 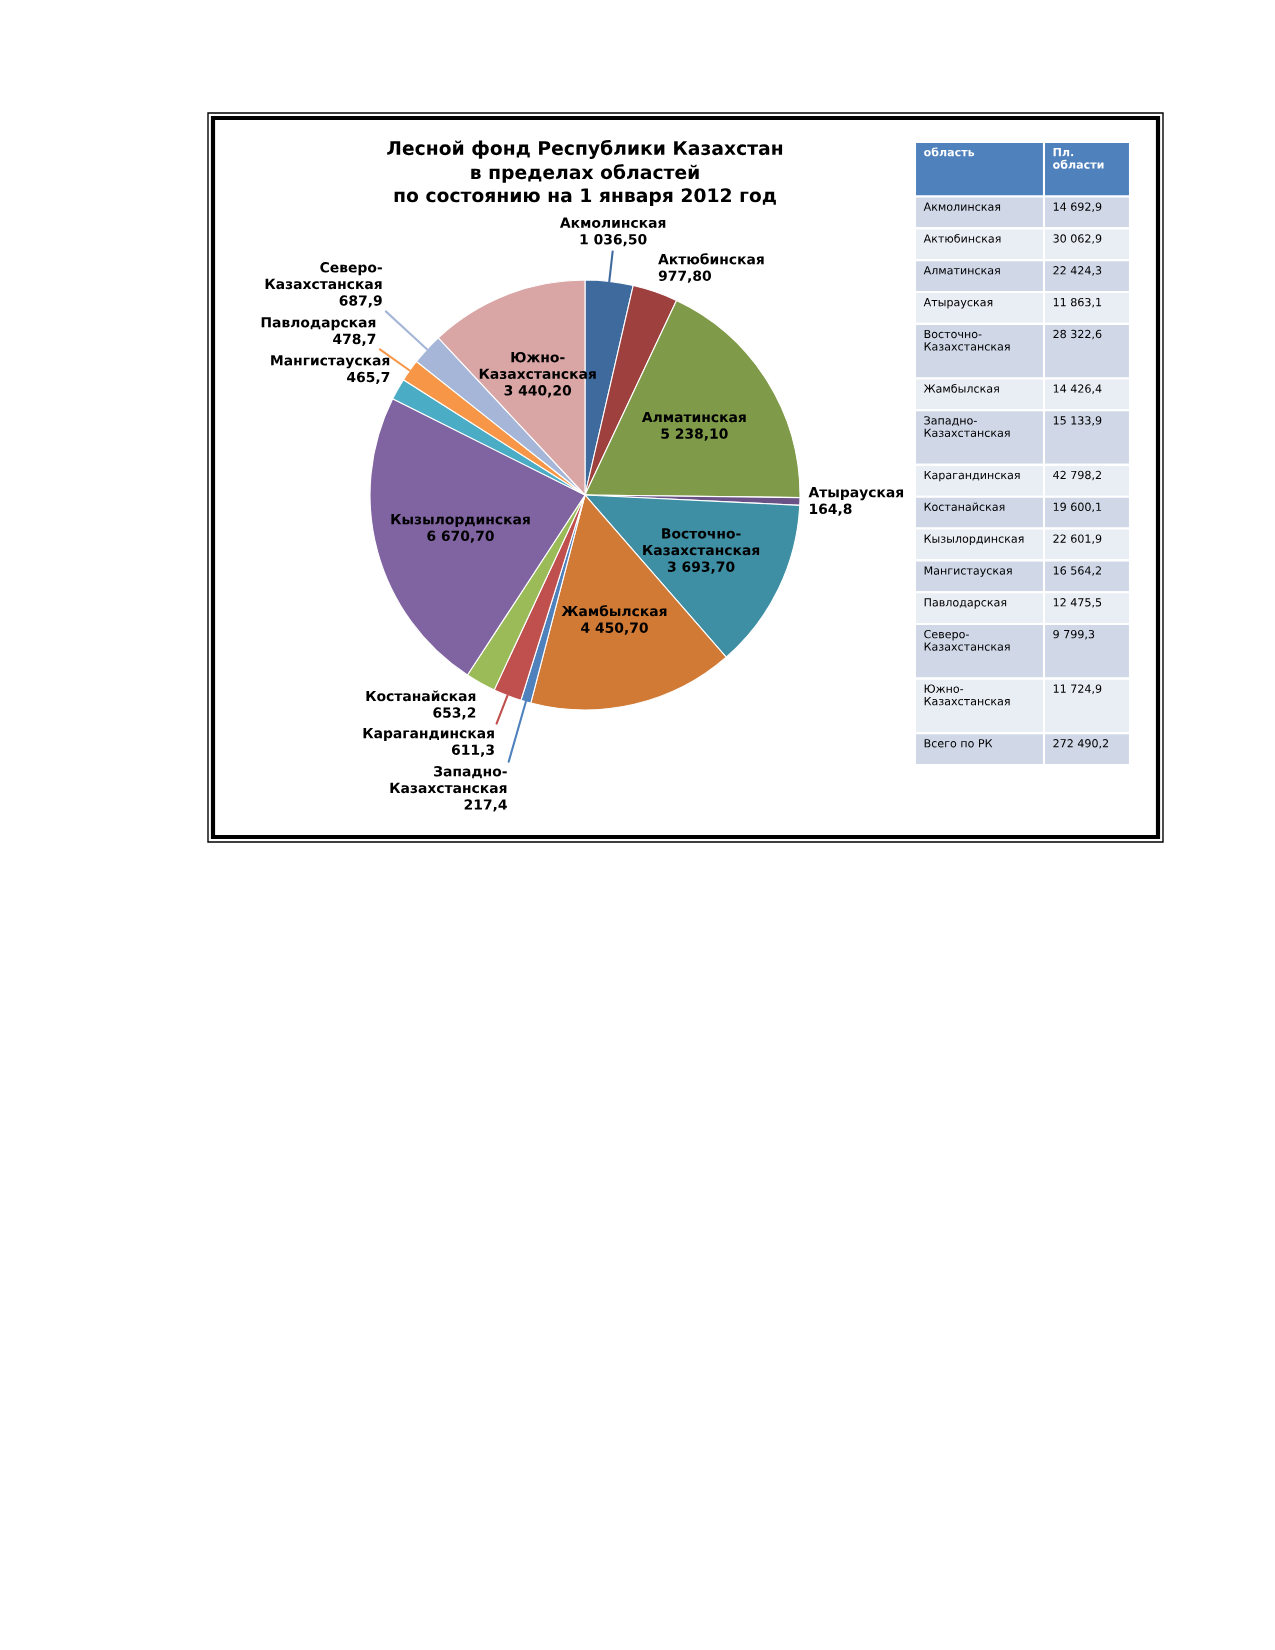 What do you see at coordinates (612, 222) in the screenshot?
I see `slice-label: Акмолинская` at bounding box center [612, 222].